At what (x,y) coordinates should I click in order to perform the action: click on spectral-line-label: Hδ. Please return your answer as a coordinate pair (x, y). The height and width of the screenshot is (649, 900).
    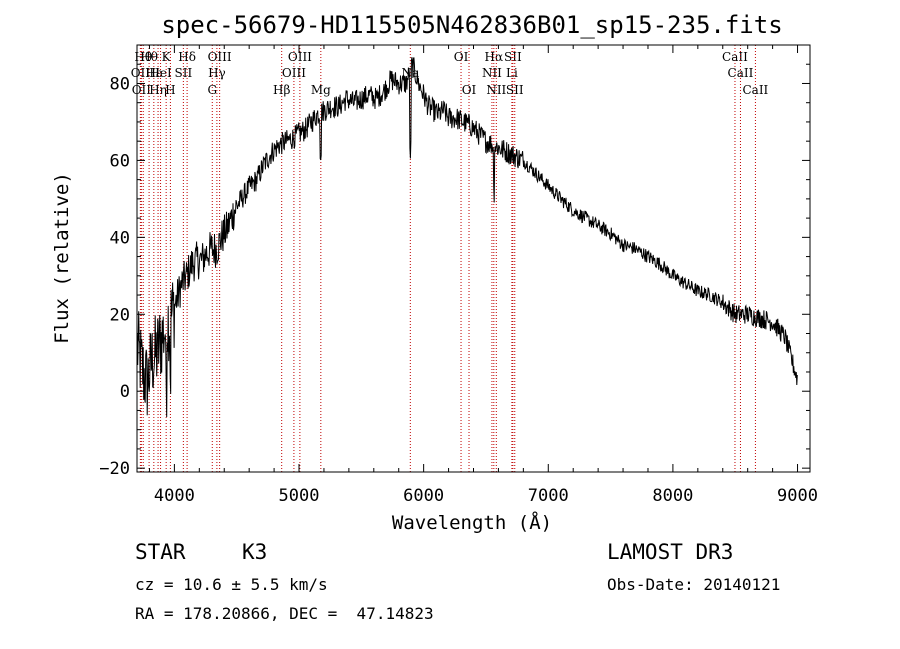
    Looking at the image, I should click on (187, 57).